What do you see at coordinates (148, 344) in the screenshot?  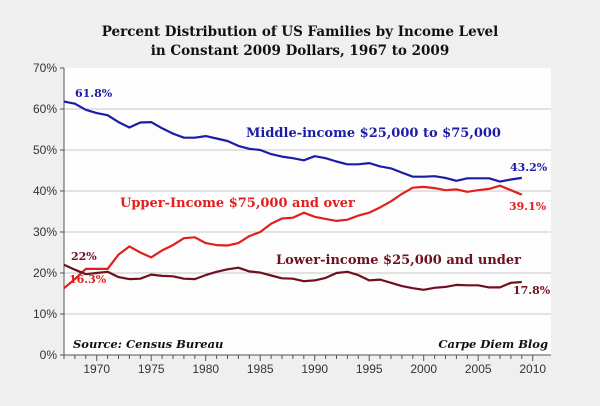 I see `source-note: Source: Census Bureau` at bounding box center [148, 344].